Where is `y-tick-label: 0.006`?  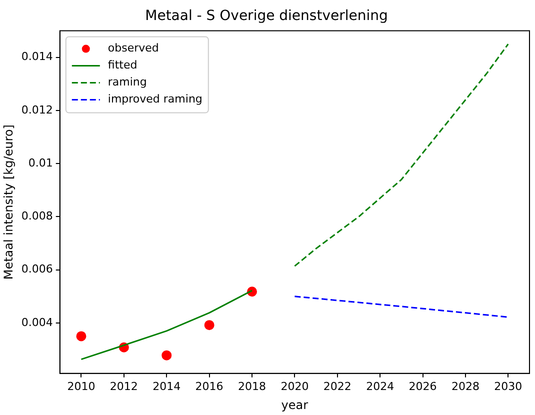 y-tick-label: 0.006 is located at coordinates (37, 269).